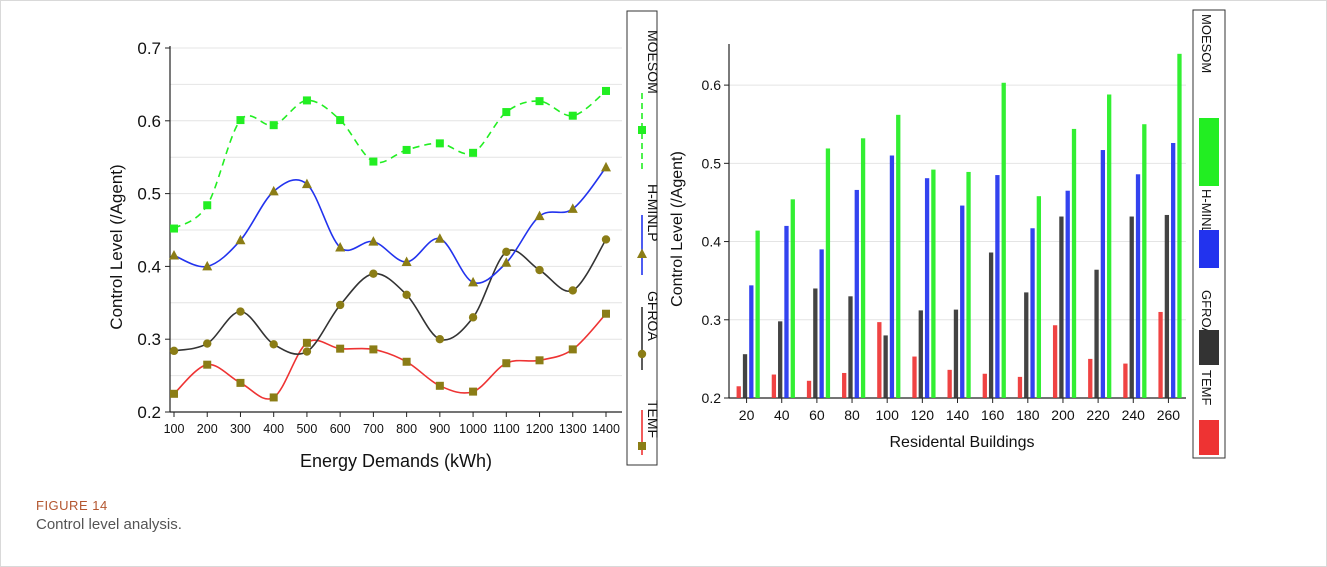  Describe the element at coordinates (116, 246) in the screenshot. I see `line-chart-ylabel: Control Level (/Agent)` at that location.